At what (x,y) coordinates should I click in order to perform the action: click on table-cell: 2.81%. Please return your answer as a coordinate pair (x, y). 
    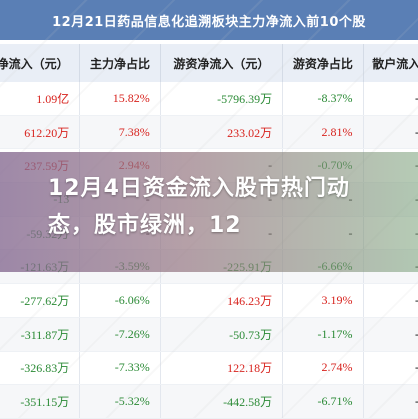
    Looking at the image, I should click on (323, 132).